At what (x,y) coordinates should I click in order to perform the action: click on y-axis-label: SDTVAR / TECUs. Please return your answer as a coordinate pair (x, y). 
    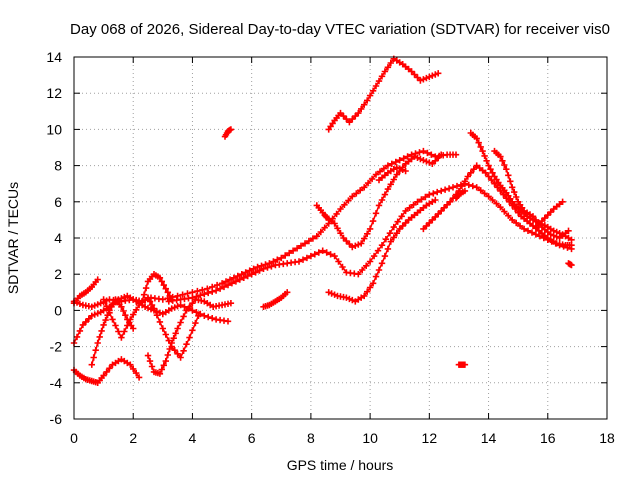
    Looking at the image, I should click on (13, 238).